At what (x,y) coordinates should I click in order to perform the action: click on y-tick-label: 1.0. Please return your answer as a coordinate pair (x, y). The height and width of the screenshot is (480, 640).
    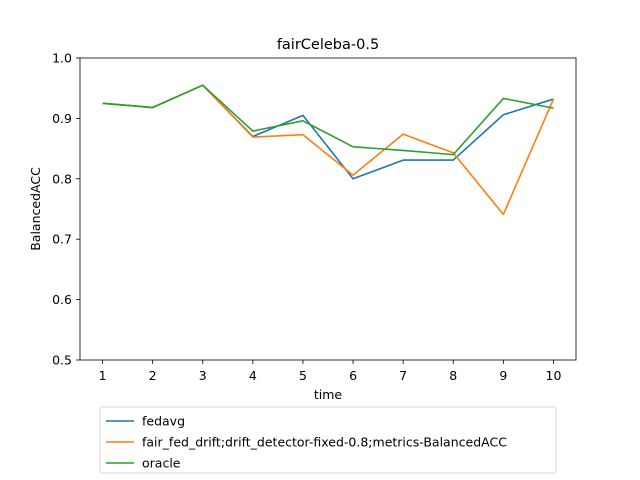
    Looking at the image, I should click on (62, 58).